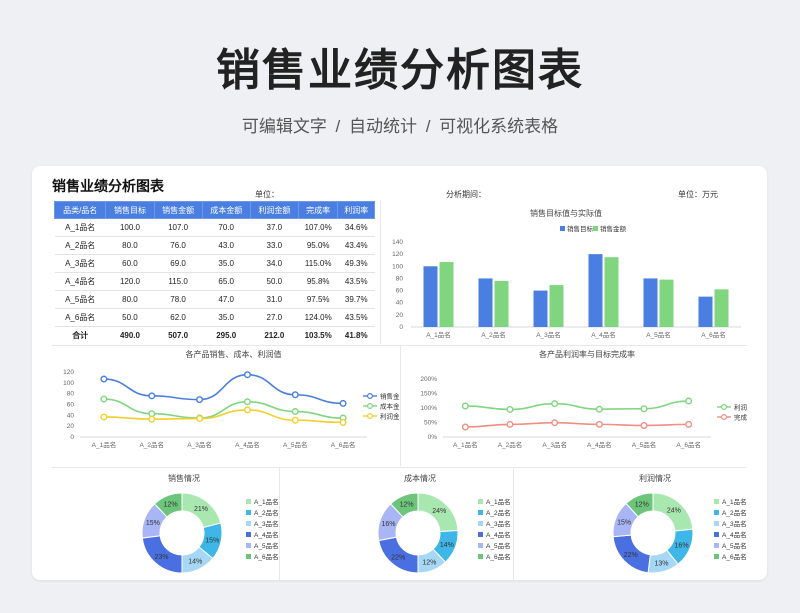 The width and height of the screenshot is (800, 613). Describe the element at coordinates (161, 557) in the screenshot. I see `slice-label: 23%` at that location.